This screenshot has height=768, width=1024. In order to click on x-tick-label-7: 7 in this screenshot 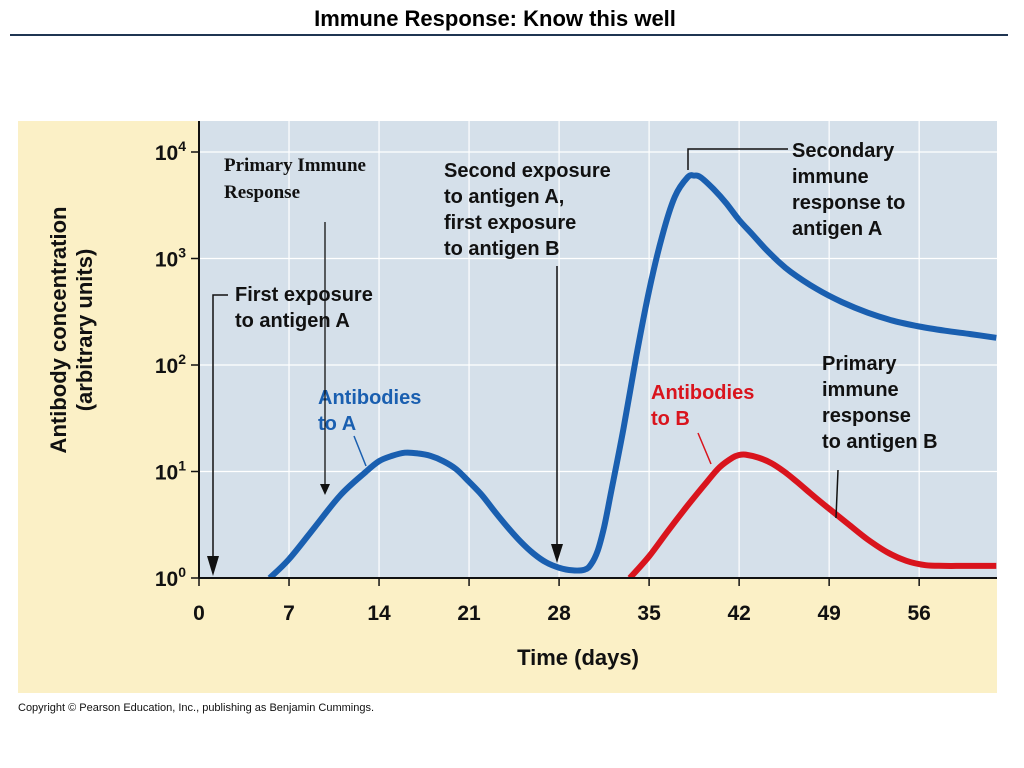, I will do `click(289, 613)`.